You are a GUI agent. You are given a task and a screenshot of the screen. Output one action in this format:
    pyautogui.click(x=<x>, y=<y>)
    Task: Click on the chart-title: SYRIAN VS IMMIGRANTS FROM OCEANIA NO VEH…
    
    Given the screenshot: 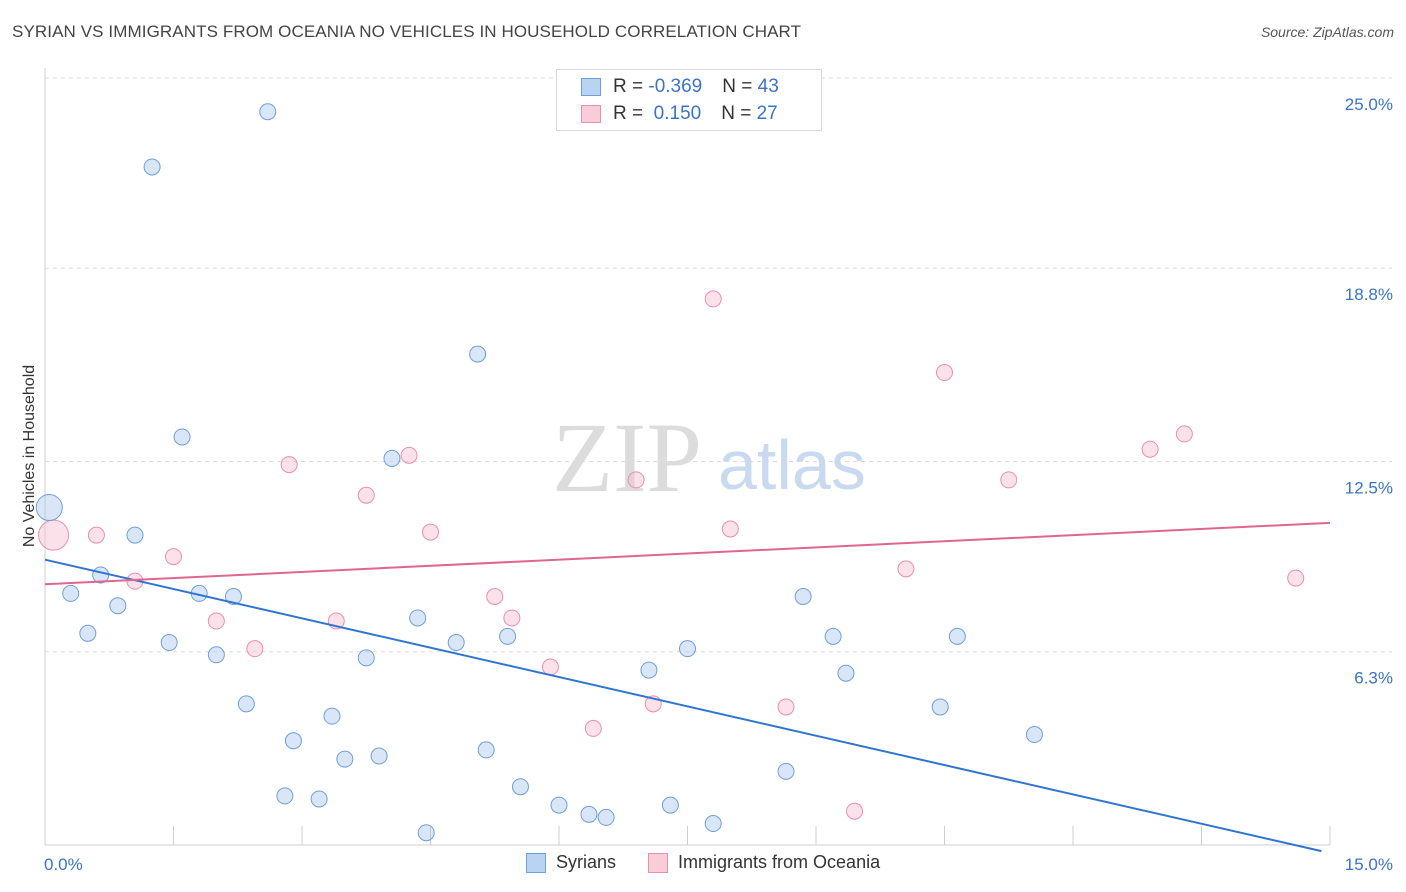 What is the action you would take?
    pyautogui.click(x=407, y=31)
    